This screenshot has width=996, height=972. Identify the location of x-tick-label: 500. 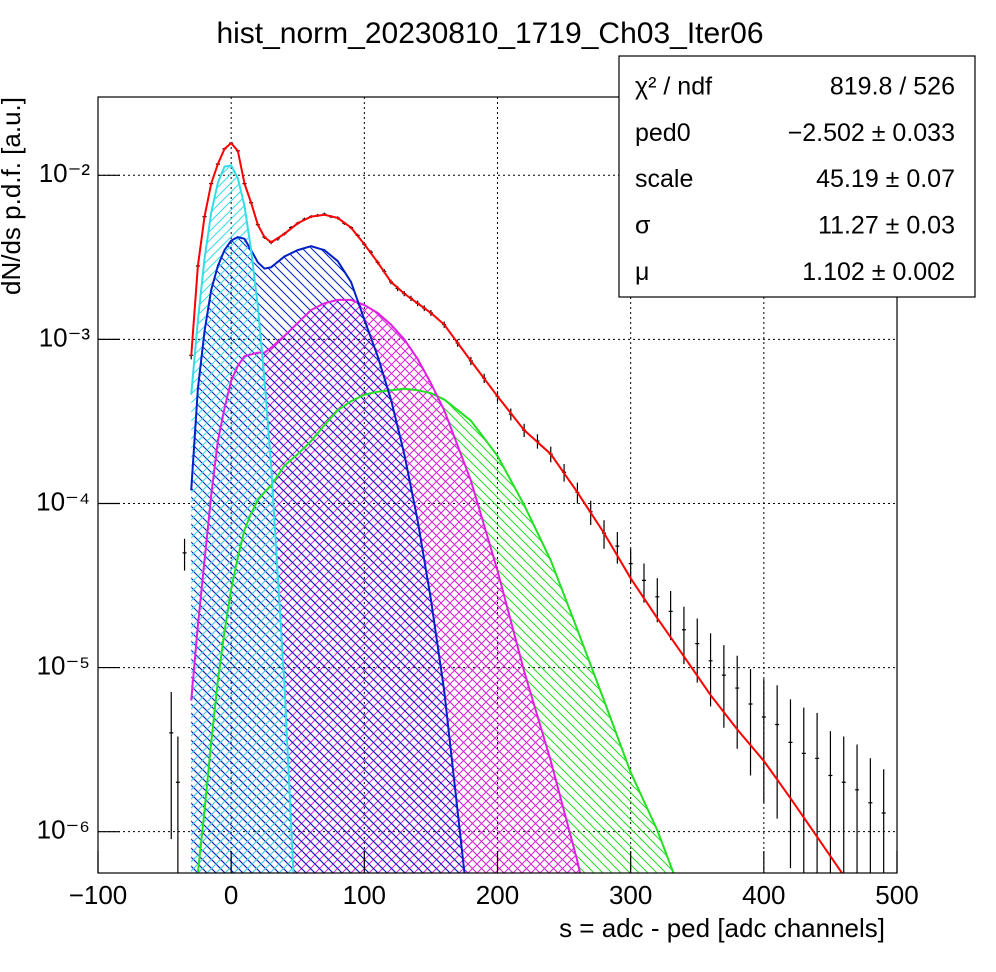
(896, 895).